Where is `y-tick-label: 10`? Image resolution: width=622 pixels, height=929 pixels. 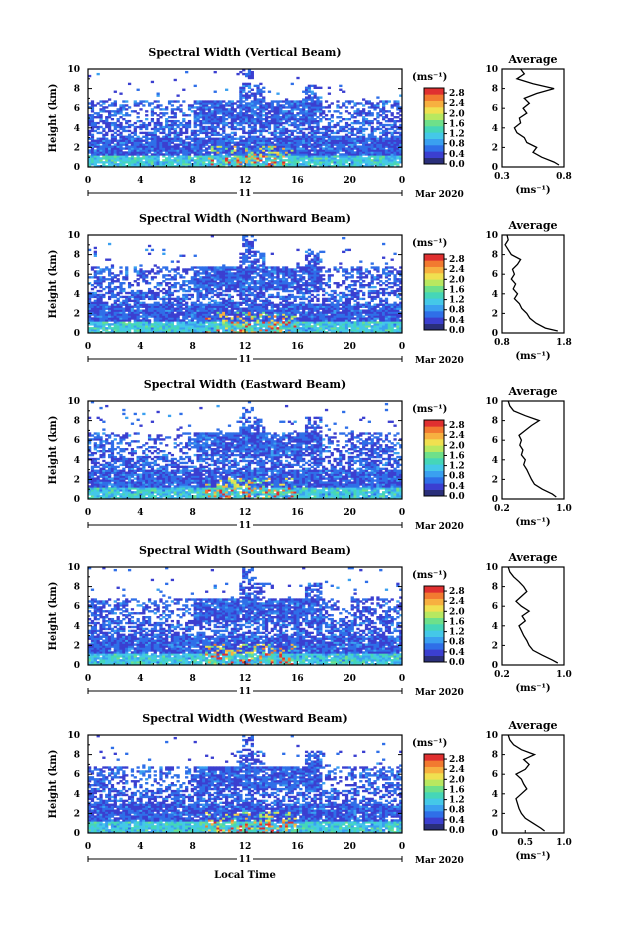 y-tick-label: 10 is located at coordinates (73, 70).